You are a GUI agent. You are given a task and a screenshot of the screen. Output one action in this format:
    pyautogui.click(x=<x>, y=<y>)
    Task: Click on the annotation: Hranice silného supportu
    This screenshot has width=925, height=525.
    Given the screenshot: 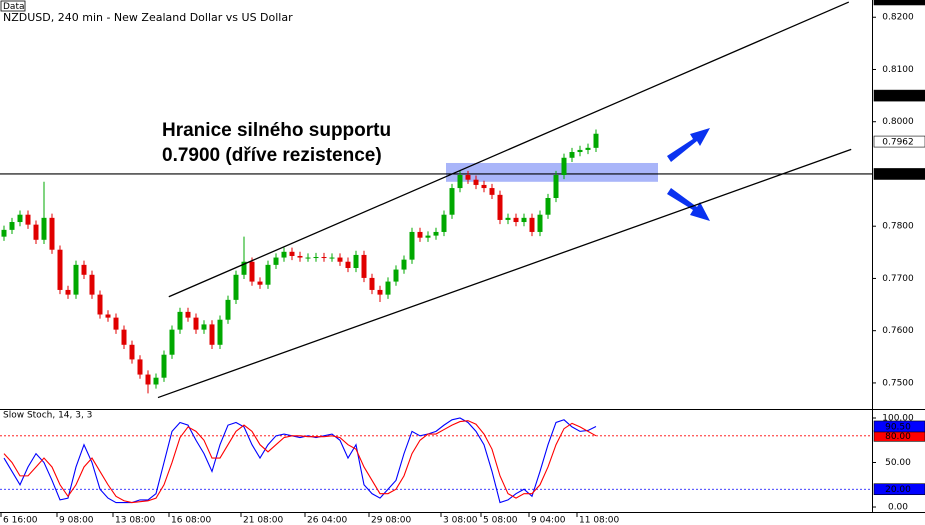 What is the action you would take?
    pyautogui.click(x=276, y=130)
    